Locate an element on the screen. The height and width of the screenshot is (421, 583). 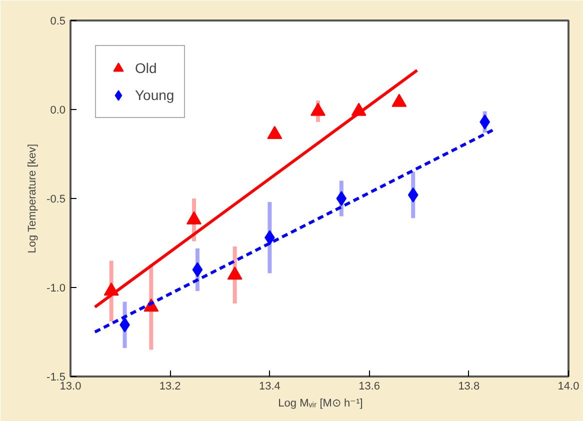
x-tick-label: 13.0 is located at coordinates (71, 386).